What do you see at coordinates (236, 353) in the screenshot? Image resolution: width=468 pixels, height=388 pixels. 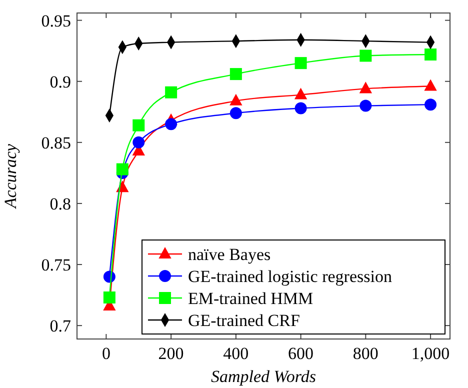 I see `x-tick-label: 400` at bounding box center [236, 353].